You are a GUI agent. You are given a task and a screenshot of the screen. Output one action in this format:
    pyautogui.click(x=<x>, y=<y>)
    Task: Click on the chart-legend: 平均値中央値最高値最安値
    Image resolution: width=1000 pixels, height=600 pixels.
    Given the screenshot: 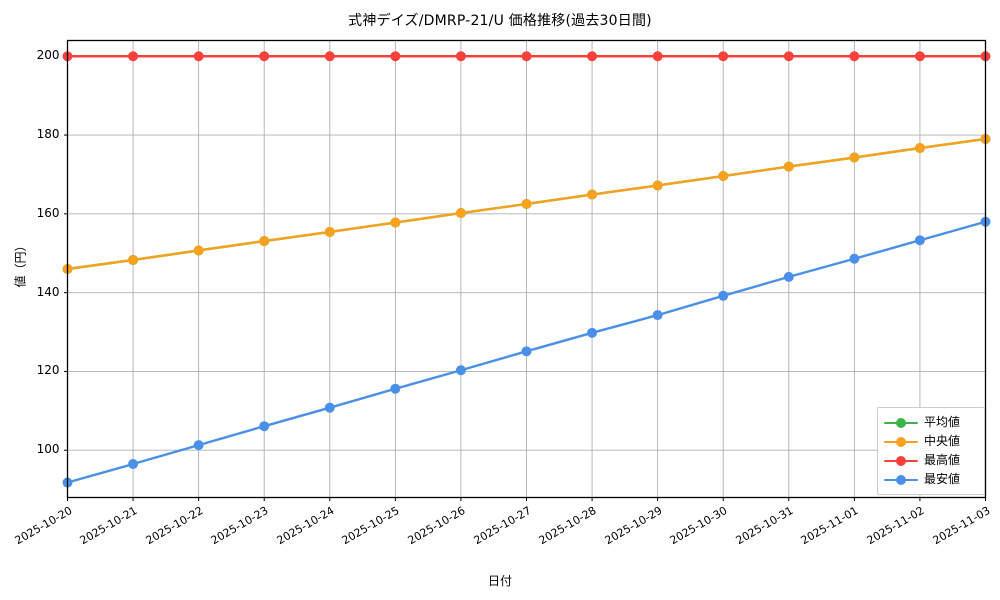 What is the action you would take?
    pyautogui.click(x=931, y=451)
    